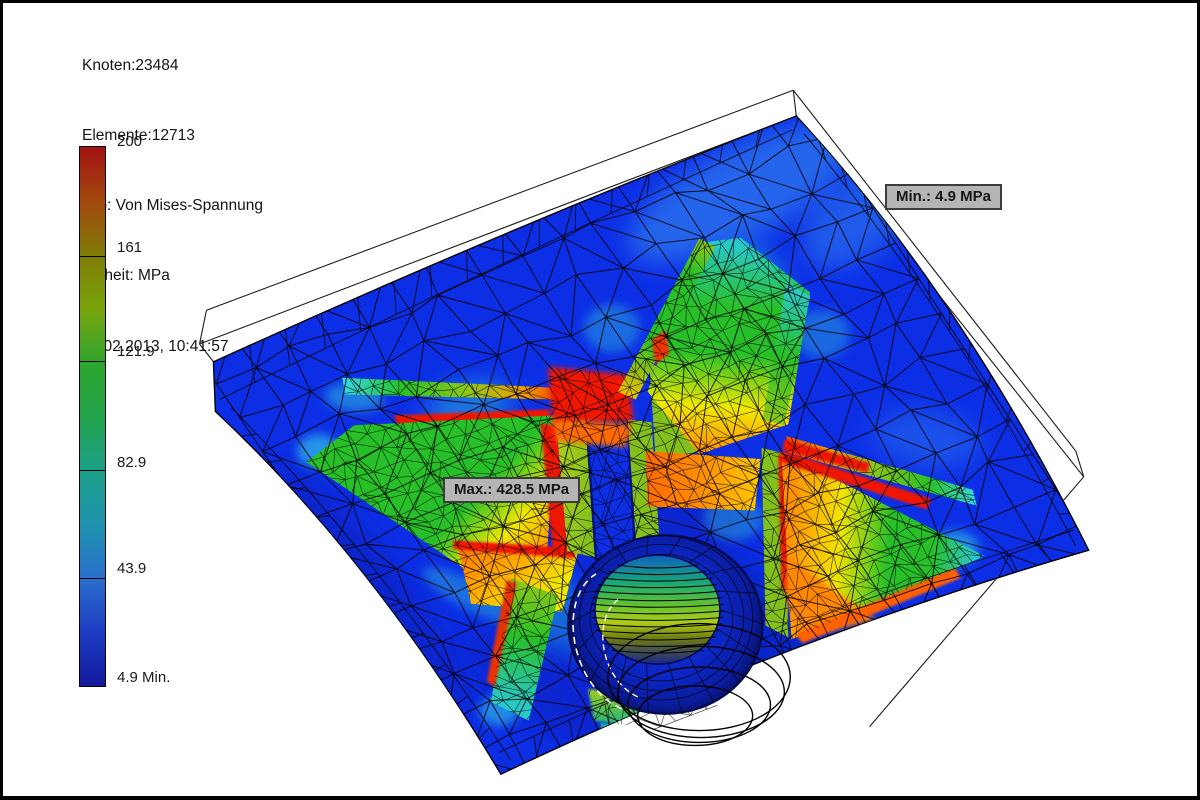  I want to click on max-stress-probe-label: Max.: 428.5 MPa, so click(512, 490).